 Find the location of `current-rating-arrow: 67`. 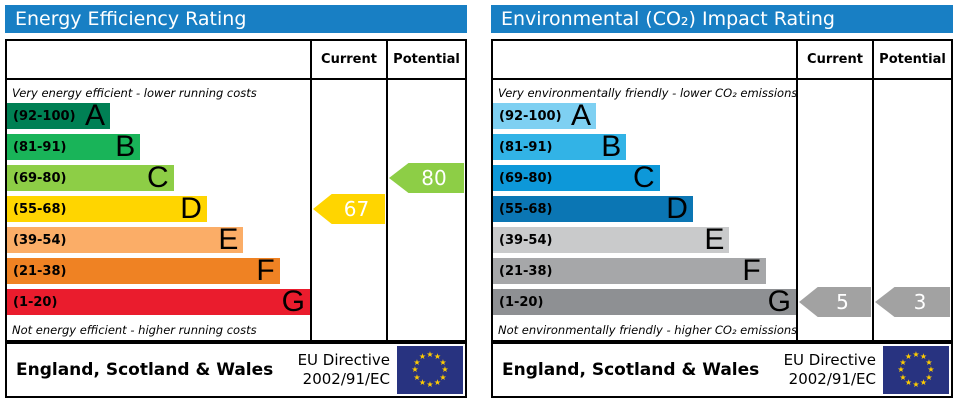

current-rating-arrow: 67 is located at coordinates (349, 209).